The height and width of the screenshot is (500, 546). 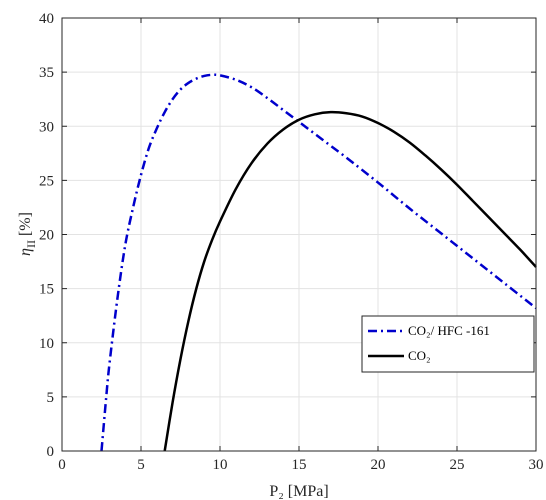 I want to click on y-tick-label: 5, so click(x=51, y=398).